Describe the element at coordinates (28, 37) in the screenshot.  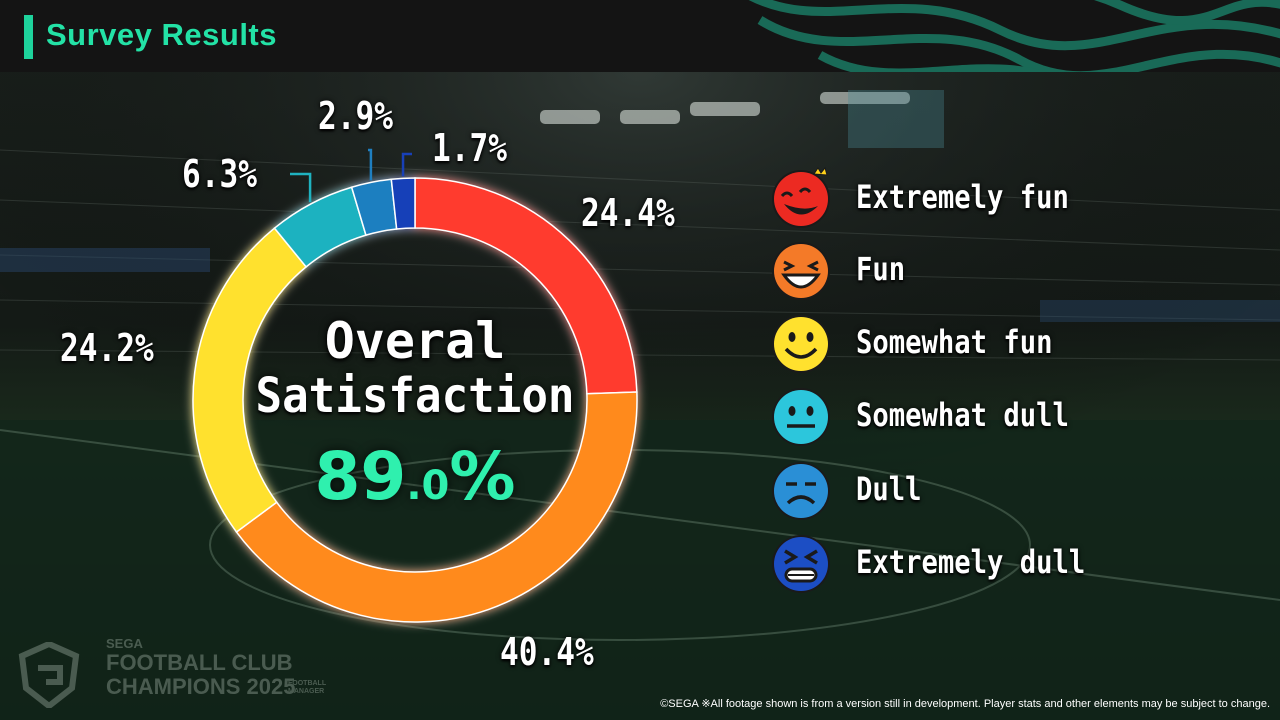
I see `header-accent-bar` at that location.